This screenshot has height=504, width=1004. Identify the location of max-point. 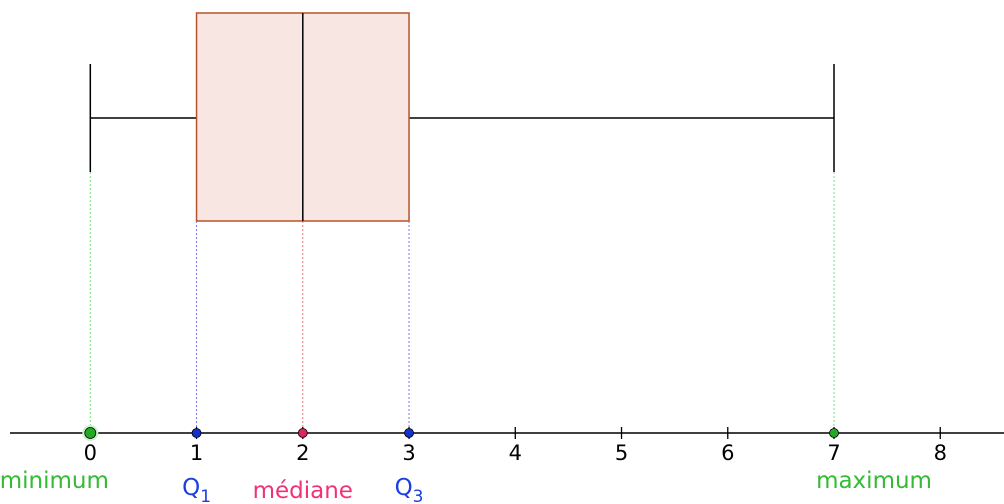
(834, 433).